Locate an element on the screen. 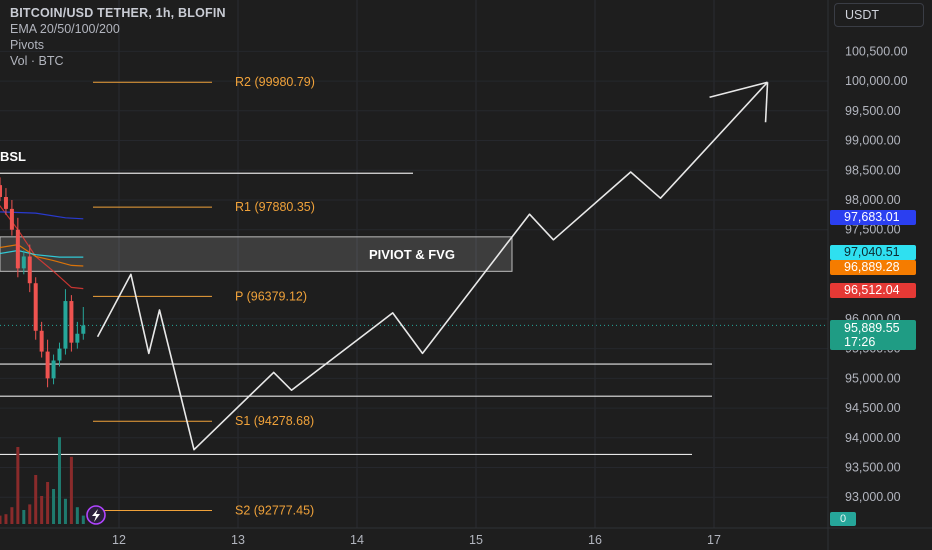 Image resolution: width=932 pixels, height=550 pixels. pivot-label: R1 (97880.35) is located at coordinates (275, 207).